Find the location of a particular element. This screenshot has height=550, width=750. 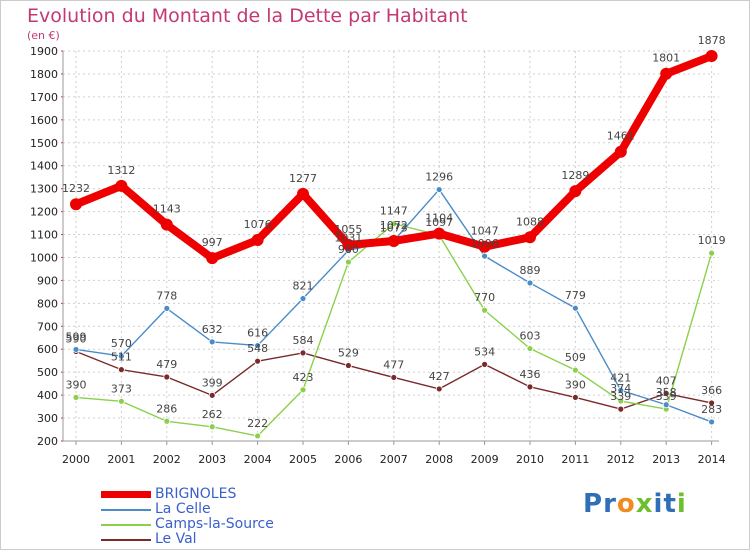

legend-item-brignoles: BRIGNOLES is located at coordinates (187, 494).